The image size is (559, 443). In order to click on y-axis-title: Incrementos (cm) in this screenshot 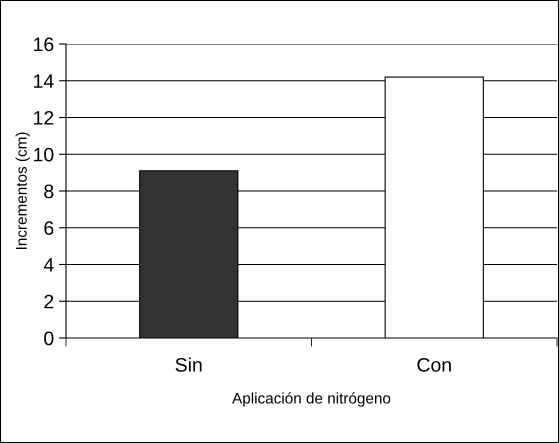, I will do `click(23, 191)`.